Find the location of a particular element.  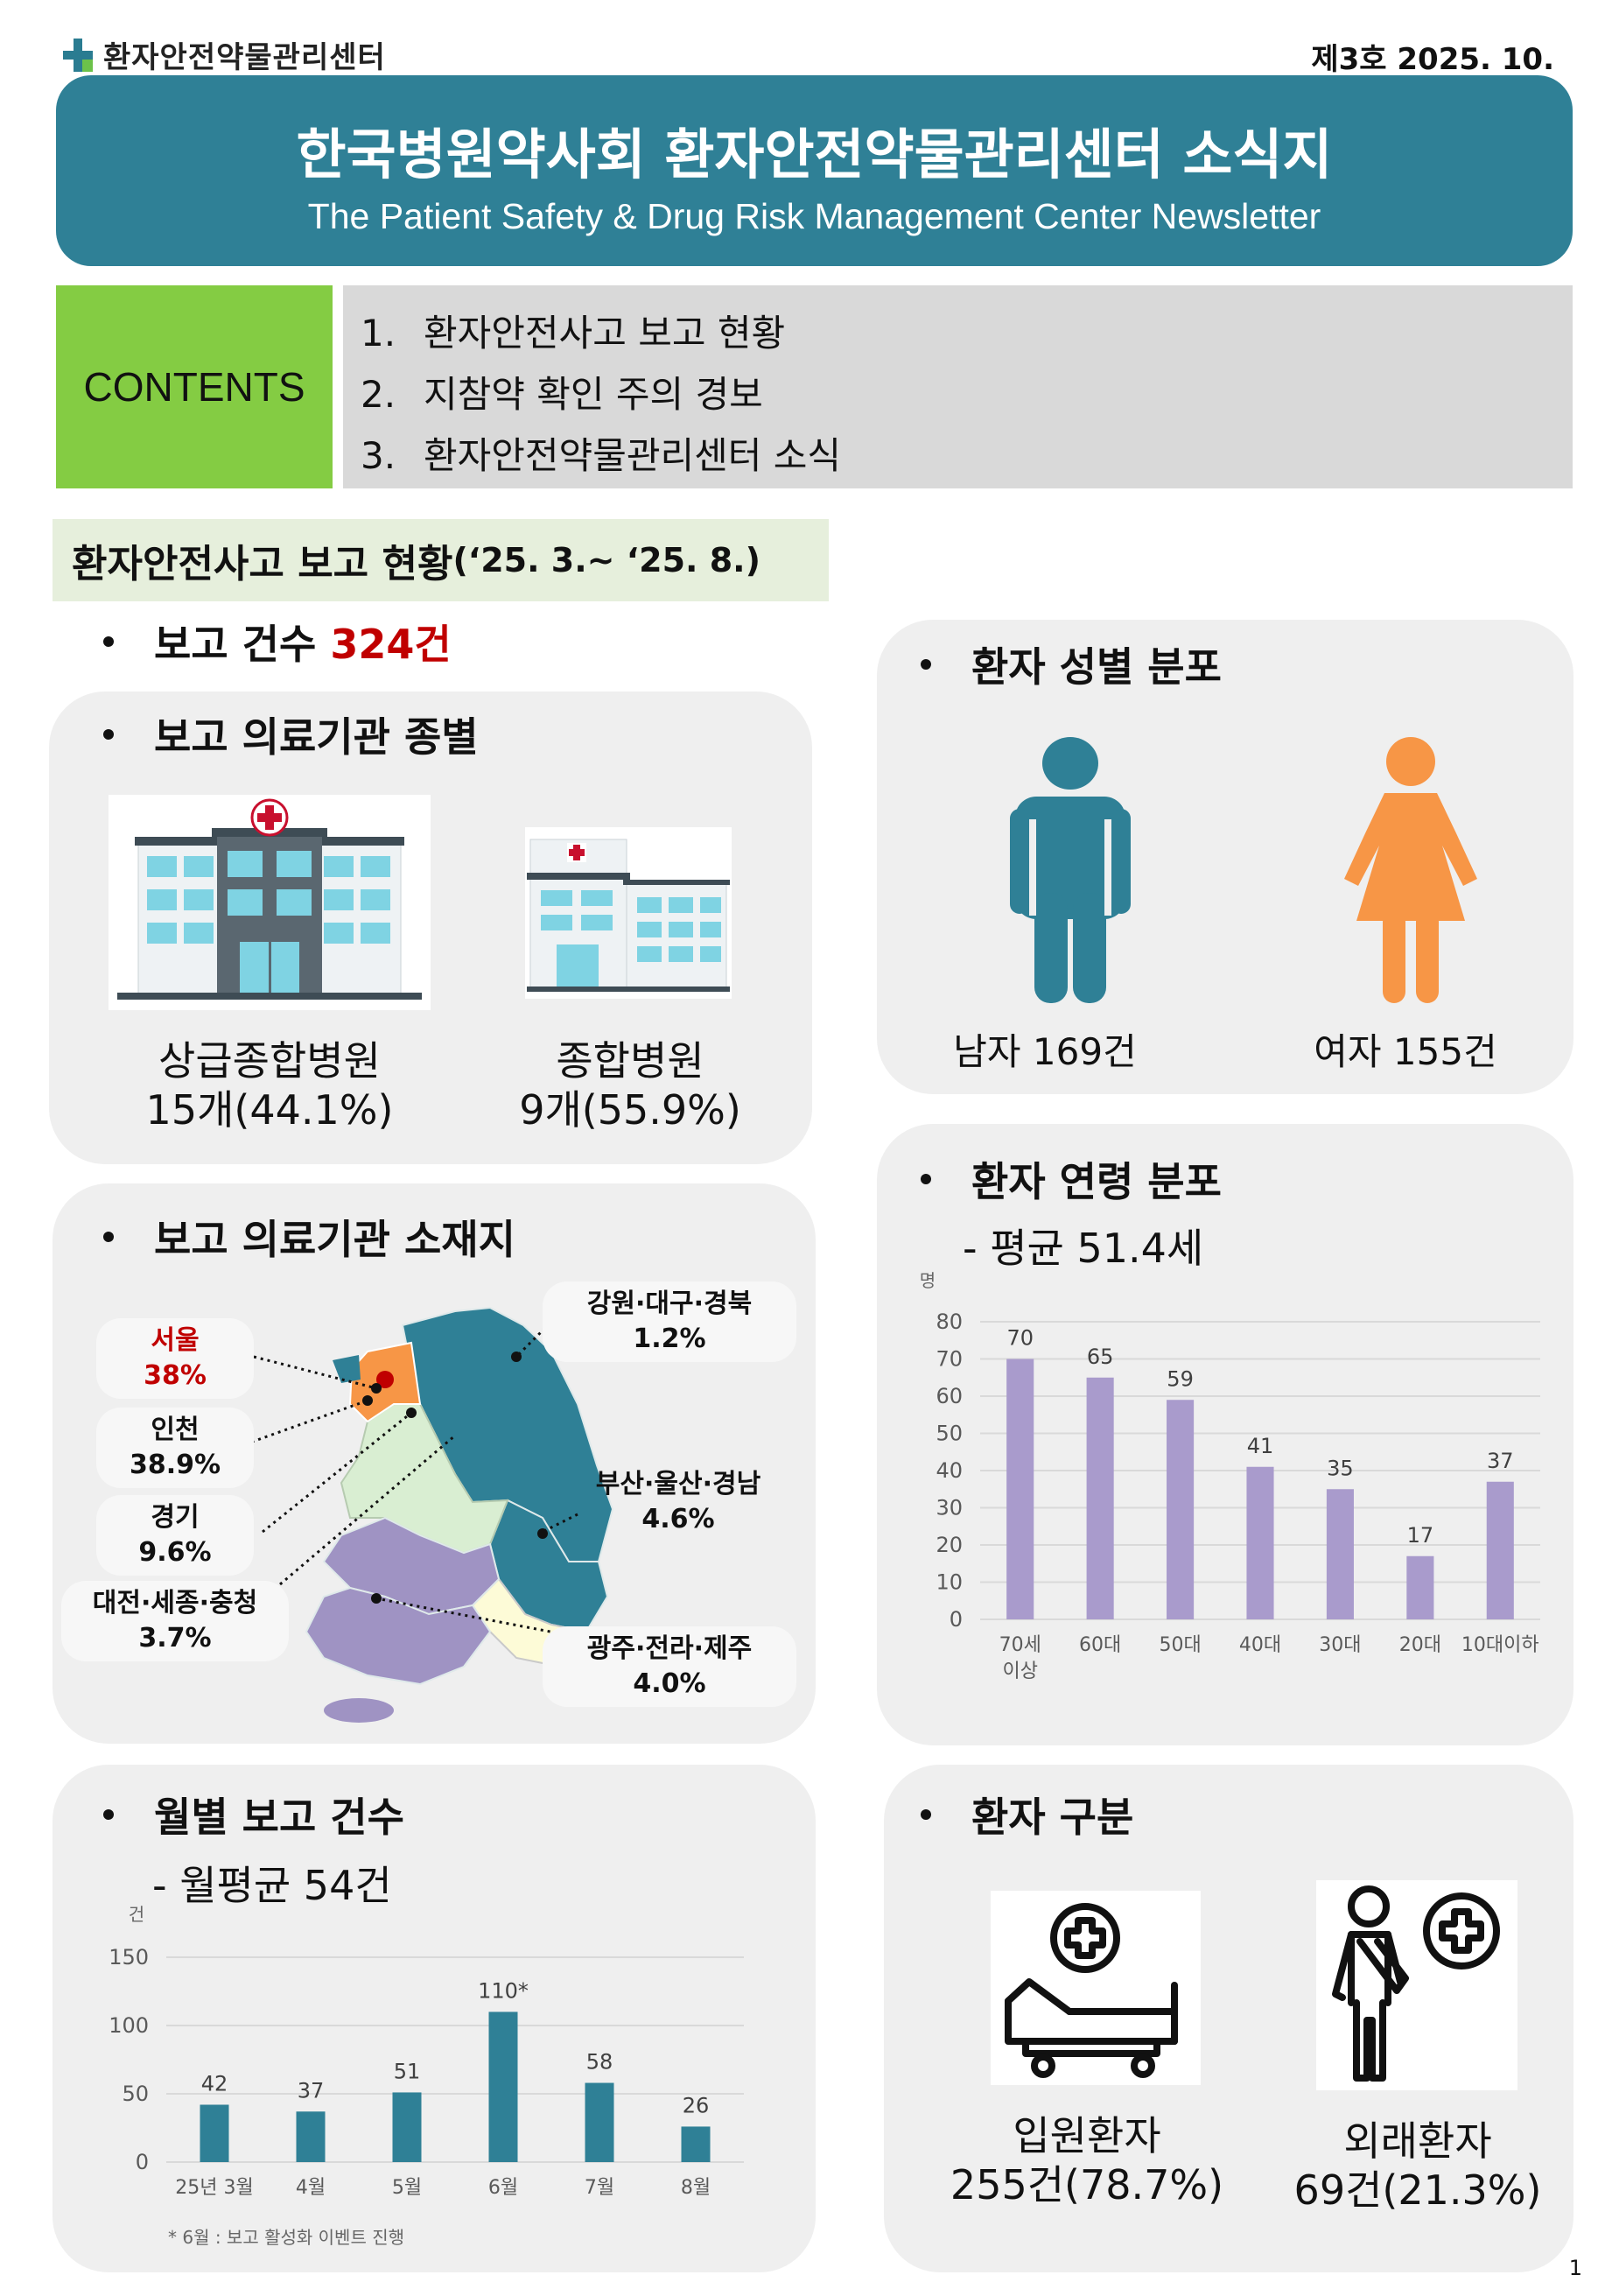

data-label: 58 is located at coordinates (599, 2063).